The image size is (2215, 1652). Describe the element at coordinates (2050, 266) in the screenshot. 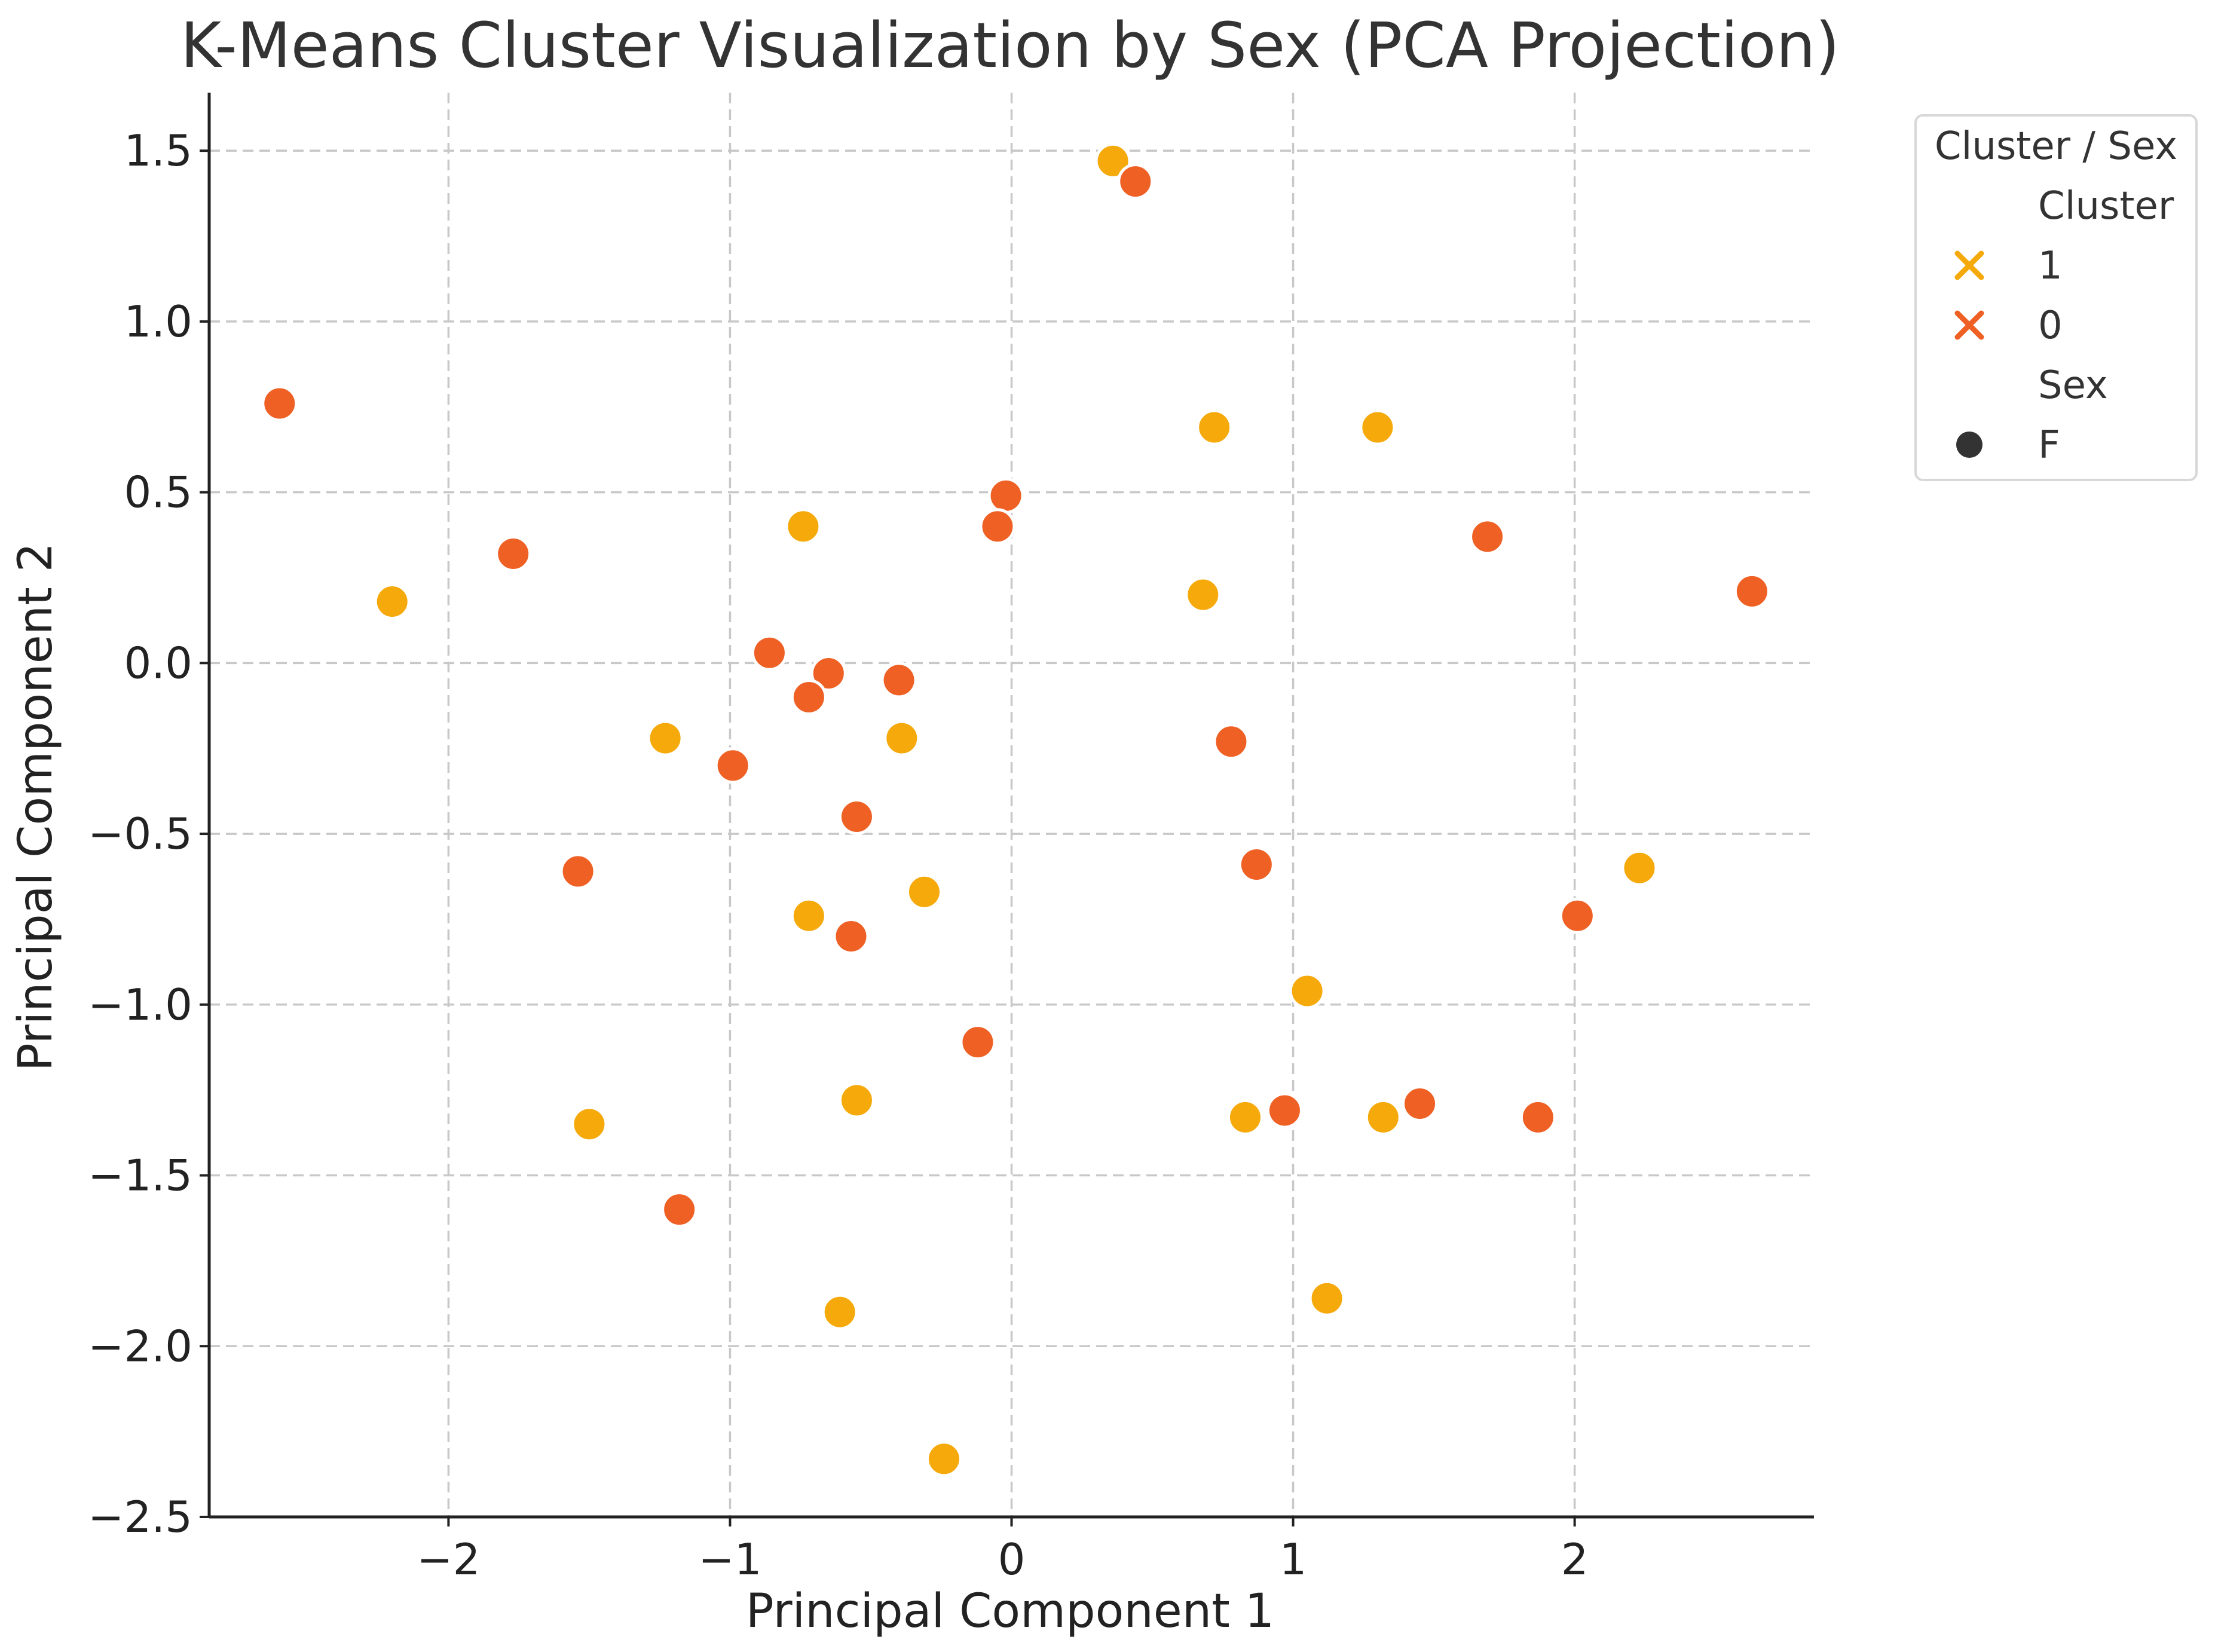

I see `legend-entry-label: 1` at that location.